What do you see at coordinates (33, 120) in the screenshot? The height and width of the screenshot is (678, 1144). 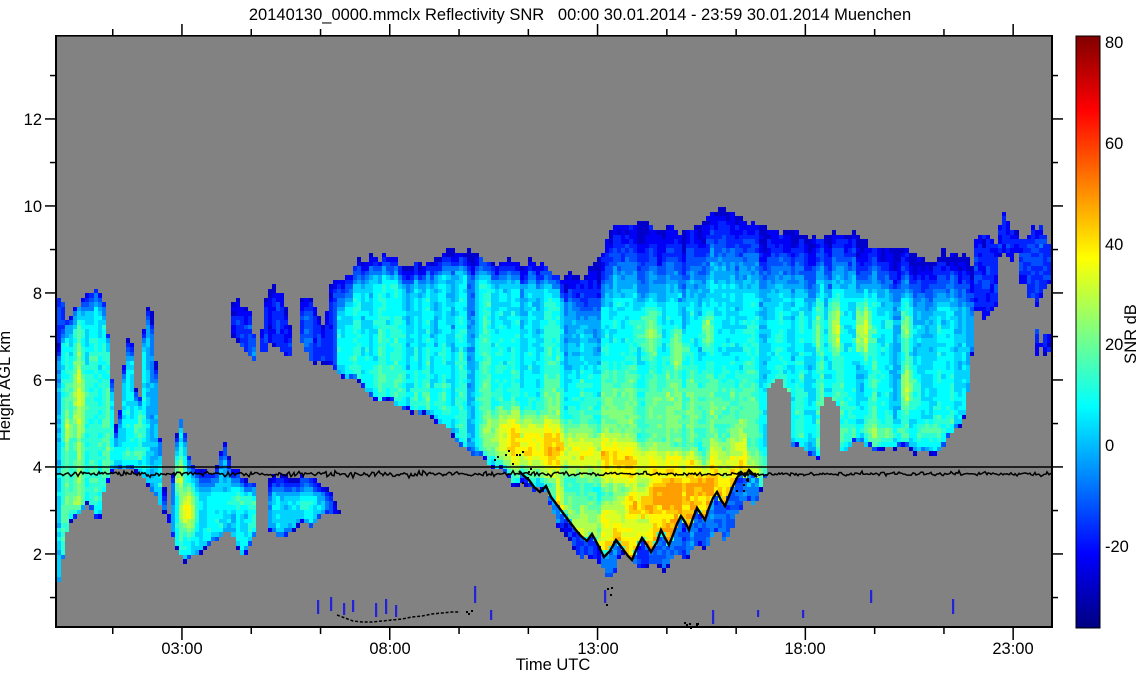 I see `svg-text: 12` at bounding box center [33, 120].